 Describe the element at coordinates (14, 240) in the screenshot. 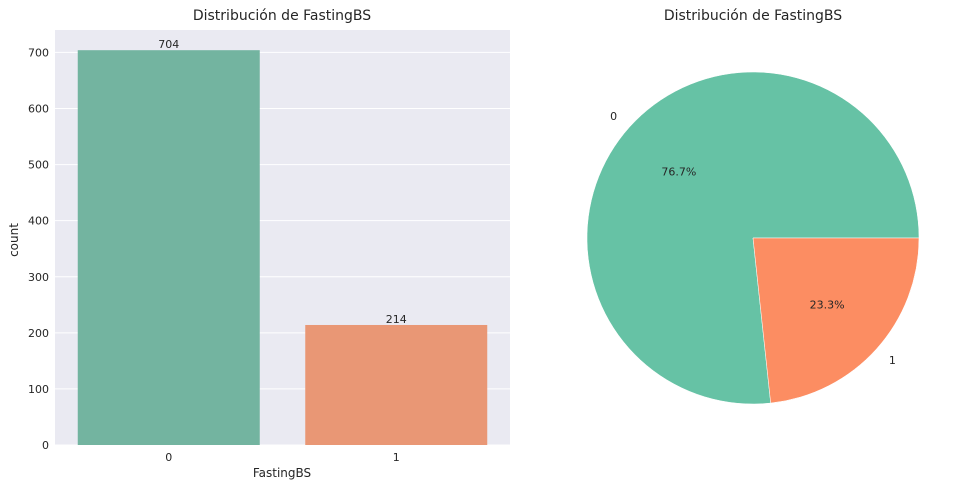

I see `bar-y-axis-label: count` at that location.